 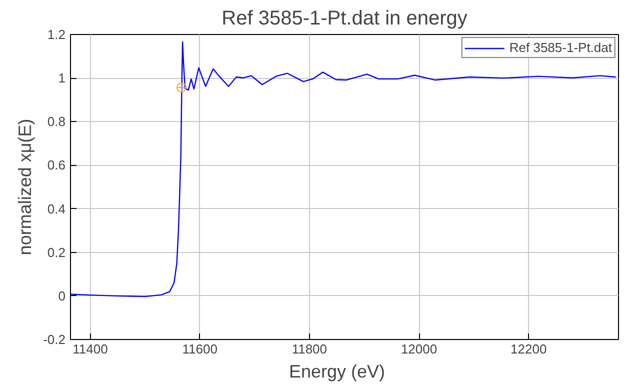 What do you see at coordinates (56, 34) in the screenshot?
I see `y-tick-label: 1.2` at bounding box center [56, 34].